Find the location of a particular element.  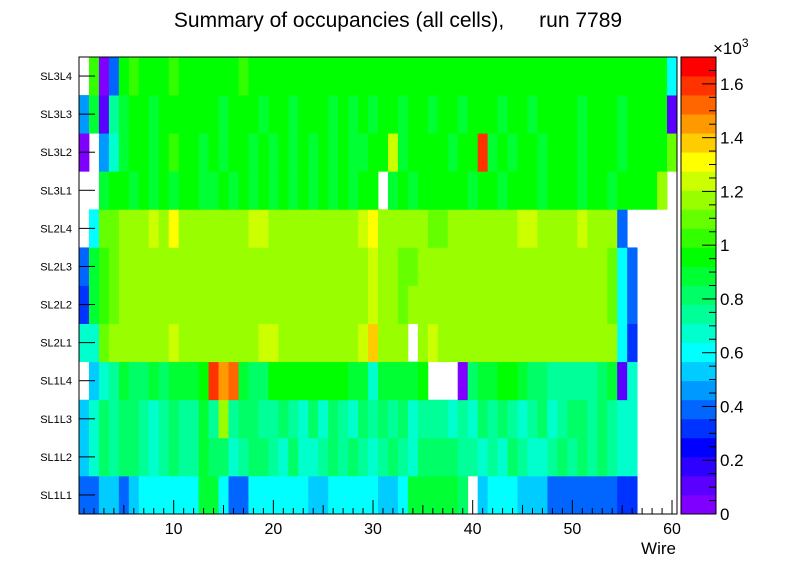

color-scale-tick-label: 1 is located at coordinates (724, 245).